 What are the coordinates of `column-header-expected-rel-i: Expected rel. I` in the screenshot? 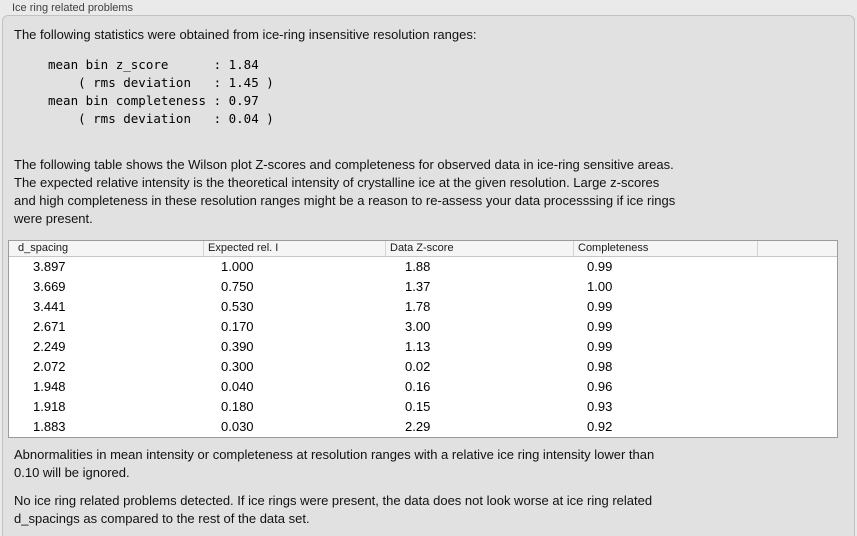 It's located at (295, 248).